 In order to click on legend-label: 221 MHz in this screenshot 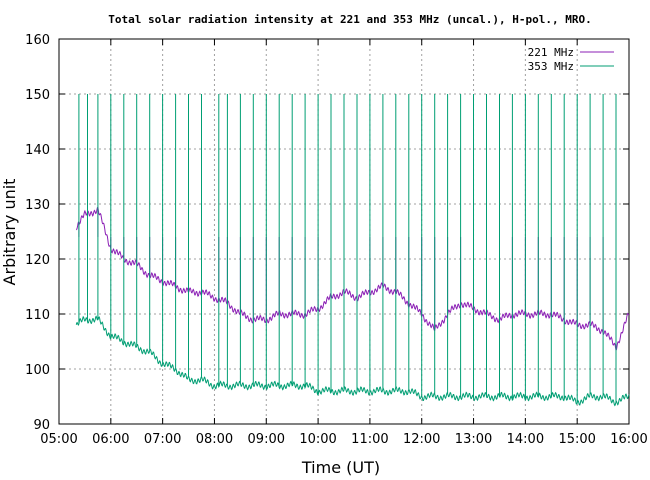, I will do `click(551, 52)`.